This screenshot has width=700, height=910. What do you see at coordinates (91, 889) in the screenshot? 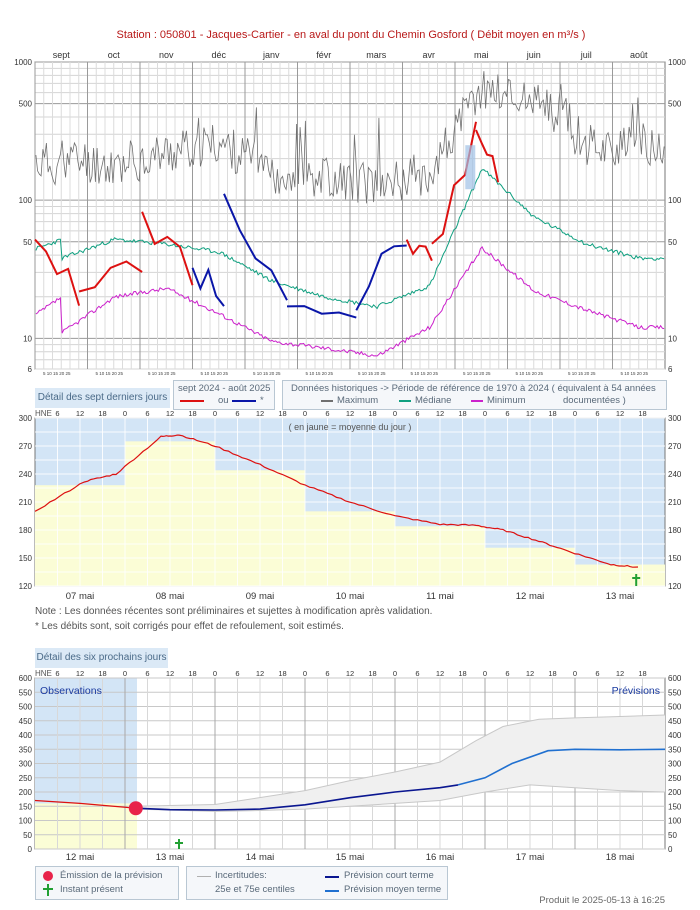
I see `legend-present: Instant présent` at bounding box center [91, 889].